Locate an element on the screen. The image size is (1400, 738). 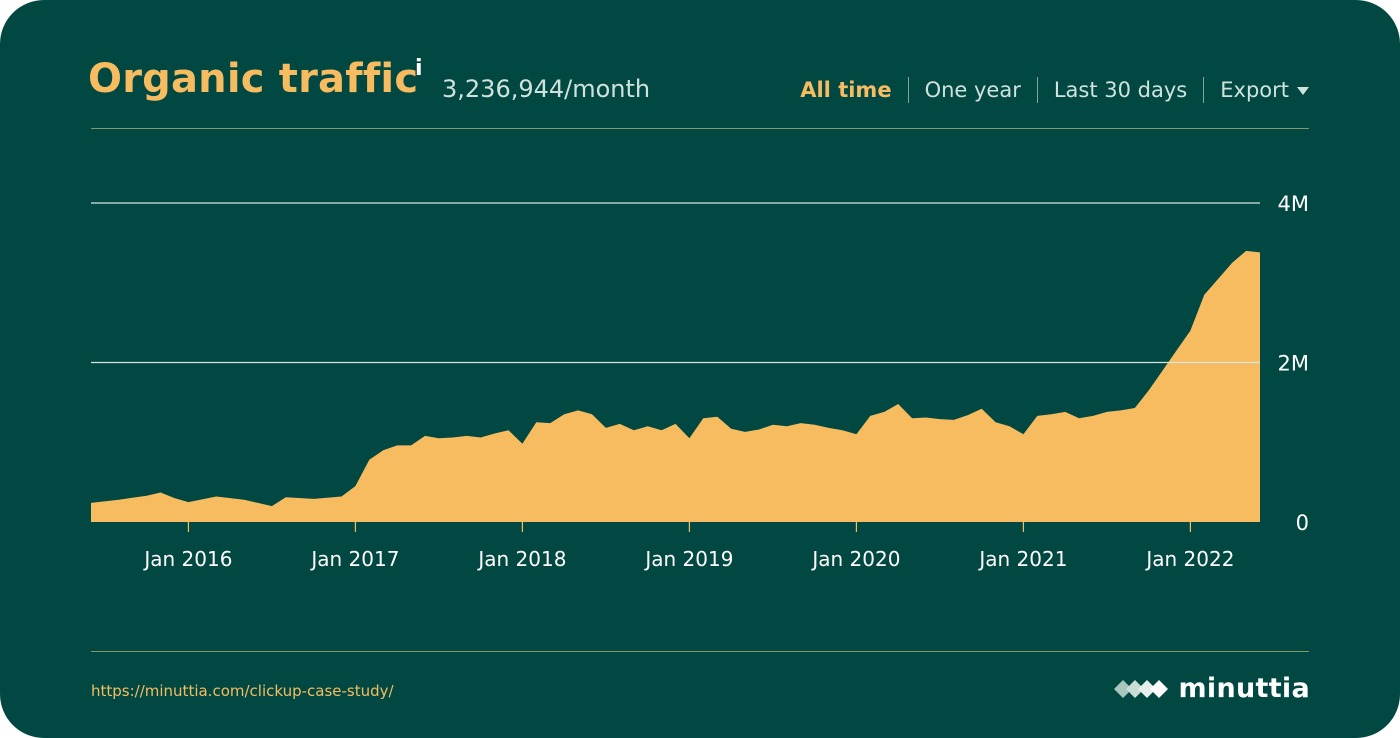
traffic-metric: 3,236,944/month is located at coordinates (546, 89).